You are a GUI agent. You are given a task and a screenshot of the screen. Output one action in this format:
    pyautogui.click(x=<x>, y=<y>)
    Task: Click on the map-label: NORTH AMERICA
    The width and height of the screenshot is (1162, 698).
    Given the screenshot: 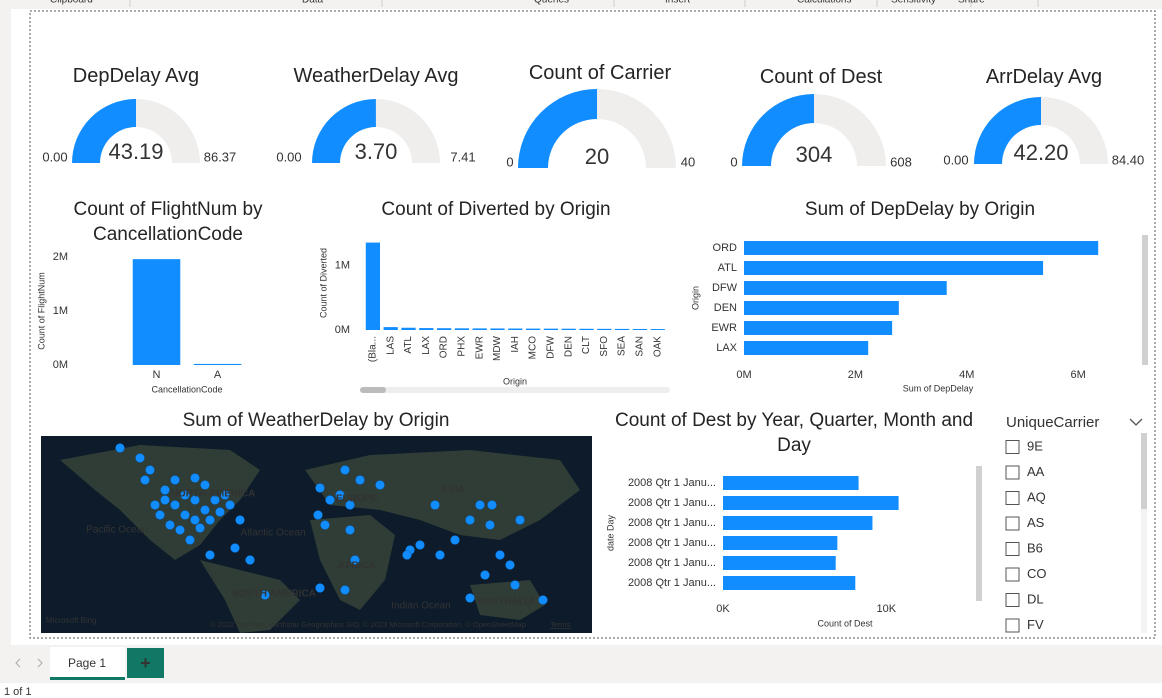 What is the action you would take?
    pyautogui.click(x=213, y=494)
    